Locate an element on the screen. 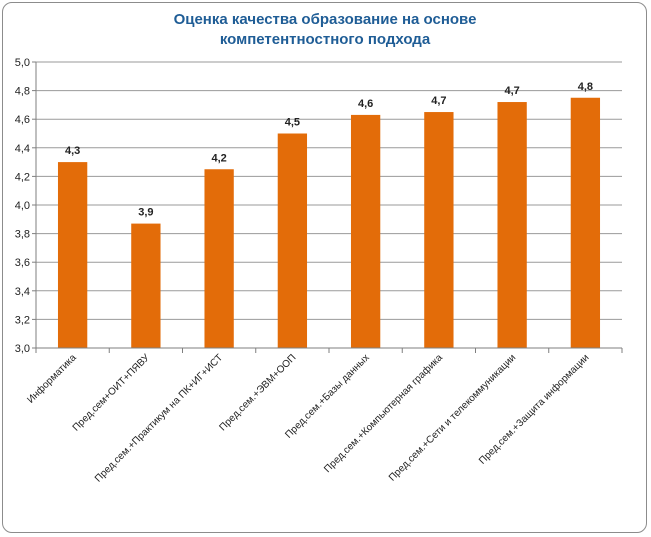 The image size is (651, 537). category-label: Пред.сем.+Базы данных is located at coordinates (327, 396).